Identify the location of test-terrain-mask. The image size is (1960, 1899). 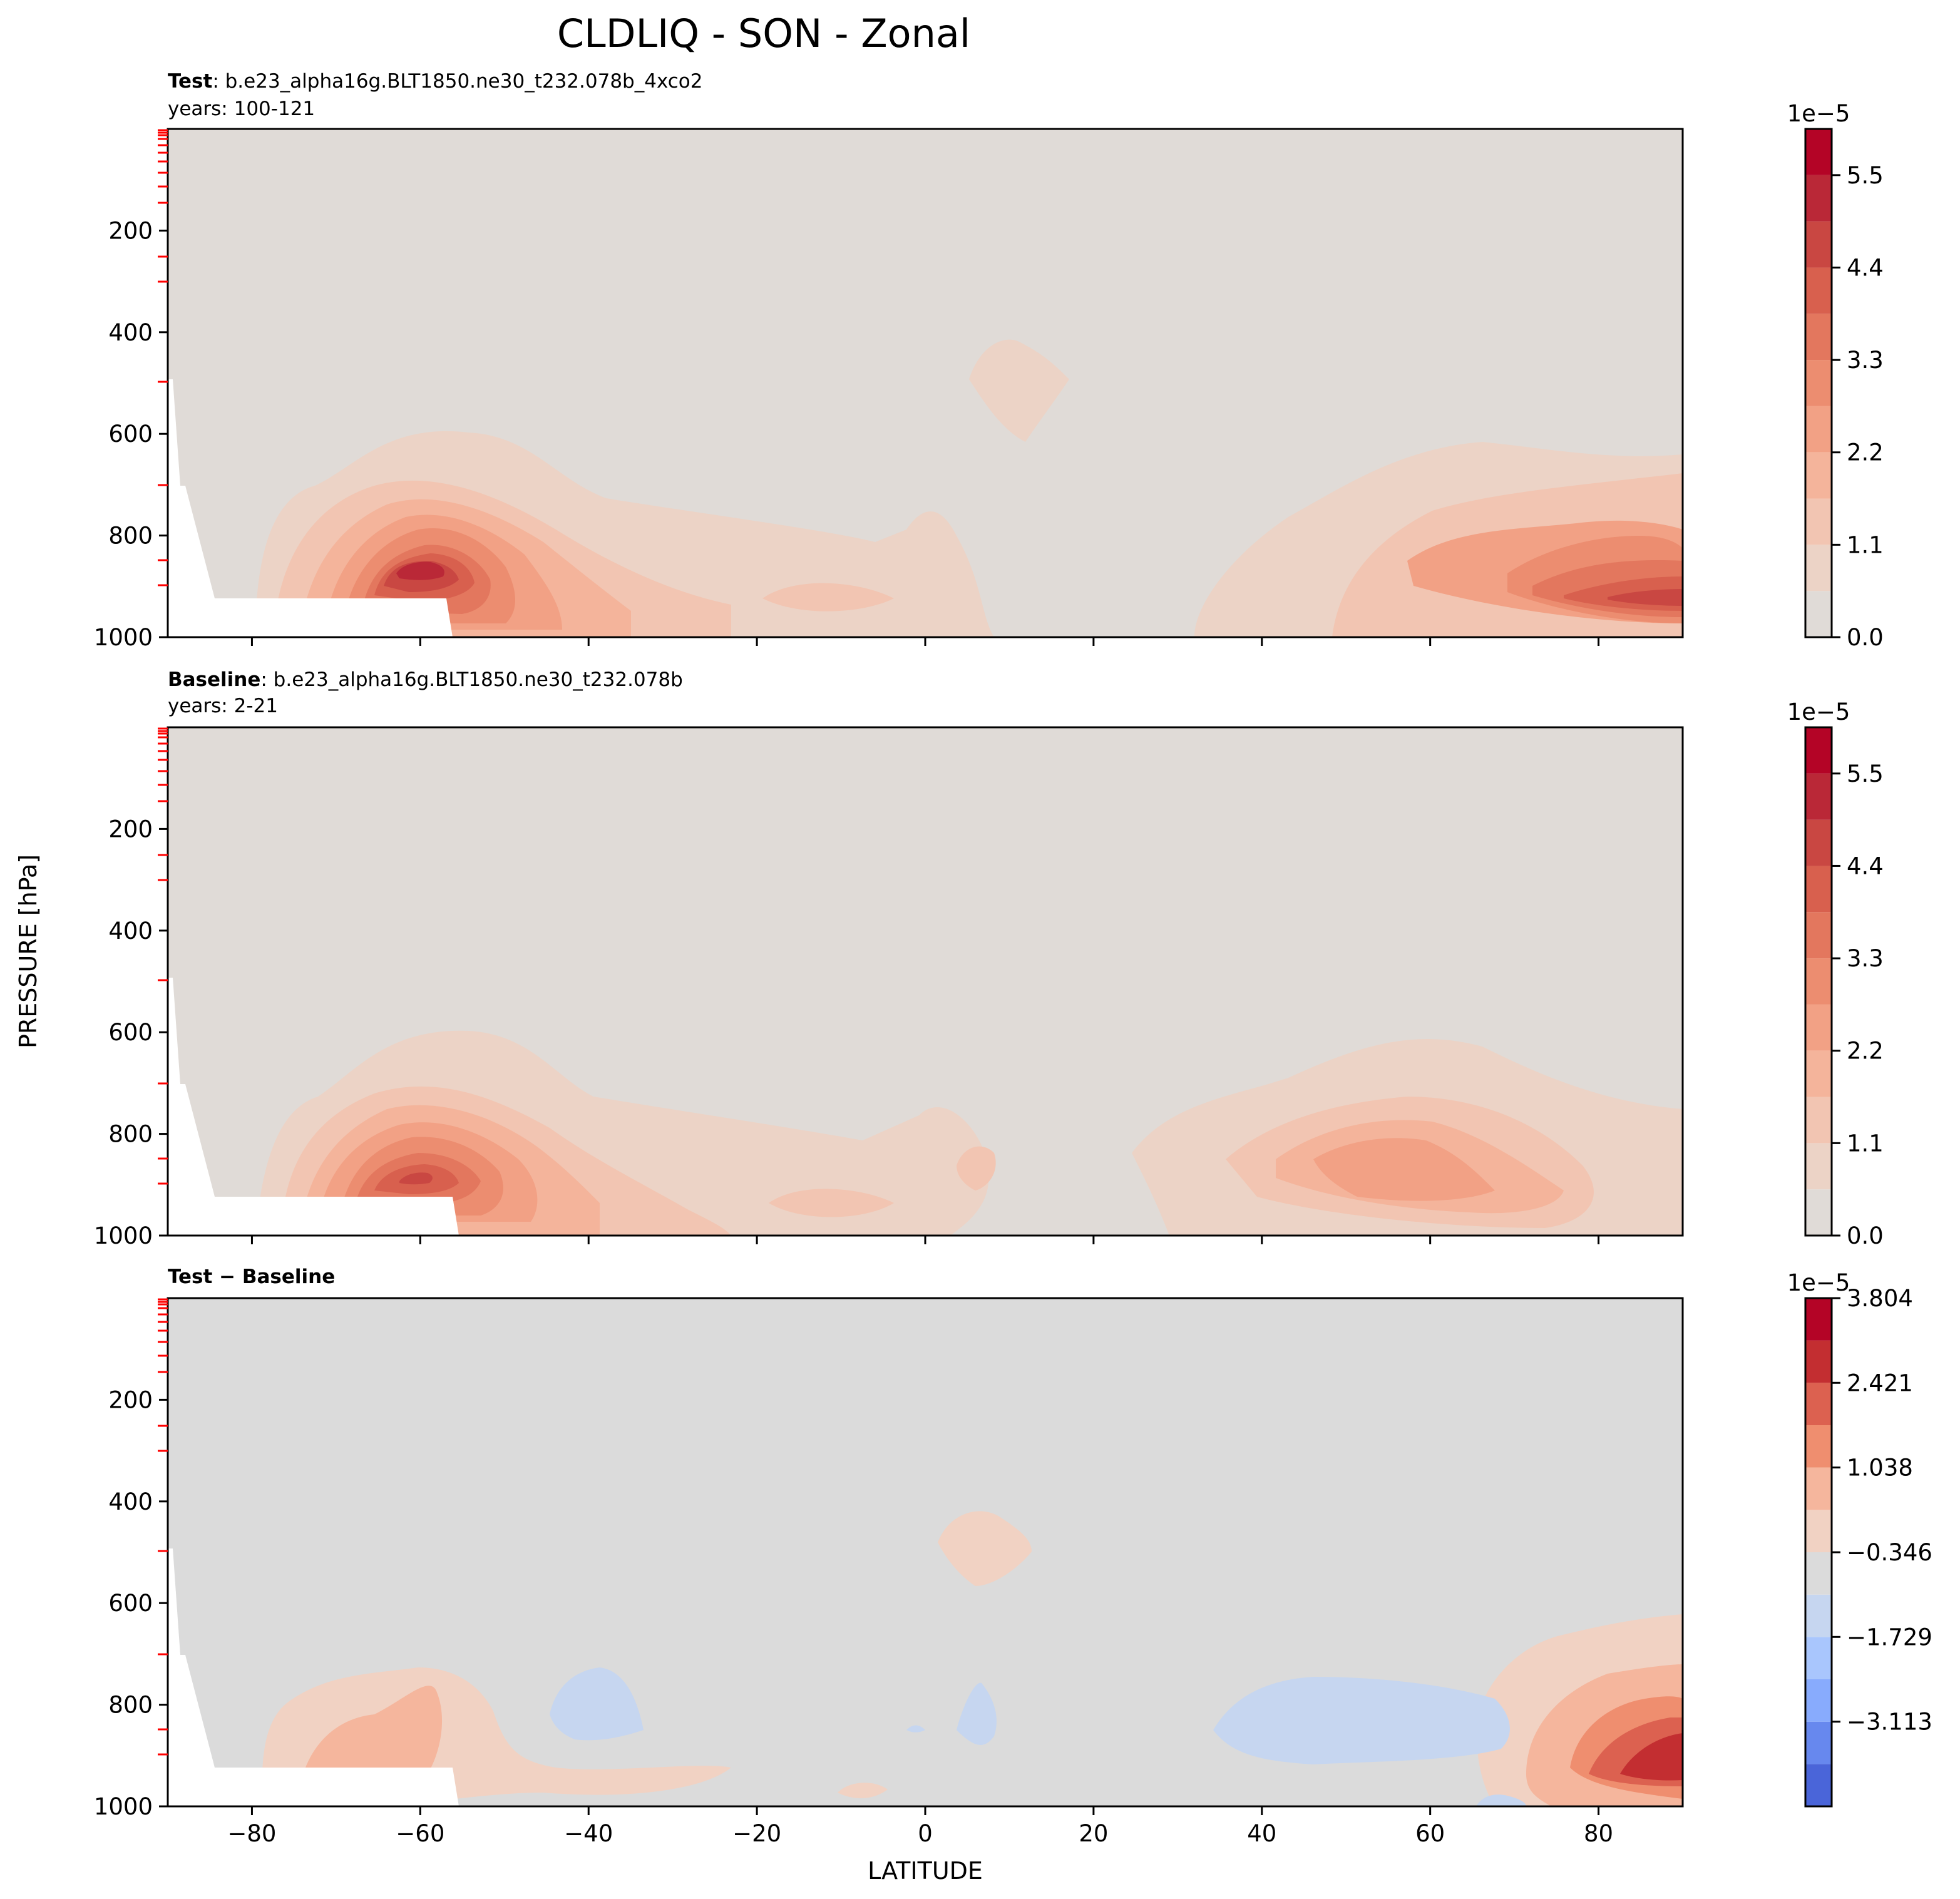
(310, 508).